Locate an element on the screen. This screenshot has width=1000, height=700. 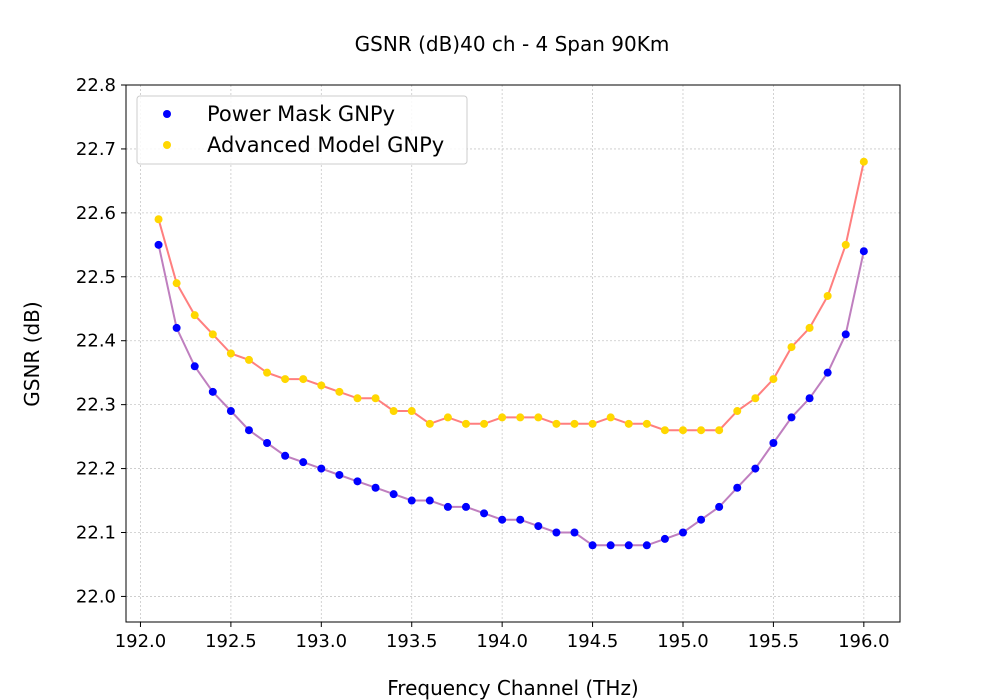
x-tick-label: 192.5 is located at coordinates (231, 641).